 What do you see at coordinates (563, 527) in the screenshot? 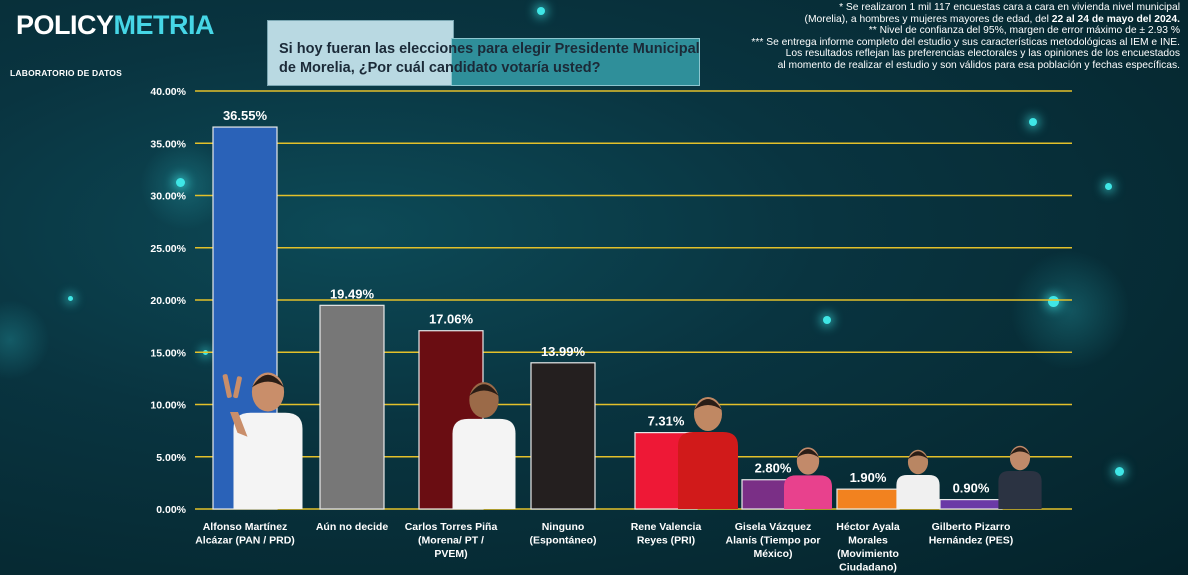
I see `x-category-label-line: Ninguno` at bounding box center [563, 527].